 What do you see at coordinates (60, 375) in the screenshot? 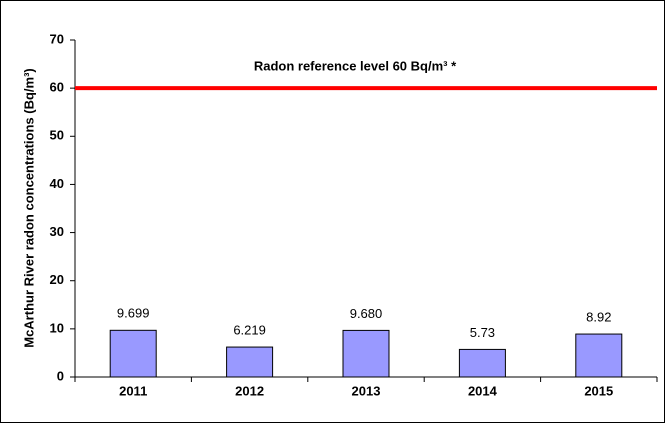
I see `y-tick-label: 0` at bounding box center [60, 375].